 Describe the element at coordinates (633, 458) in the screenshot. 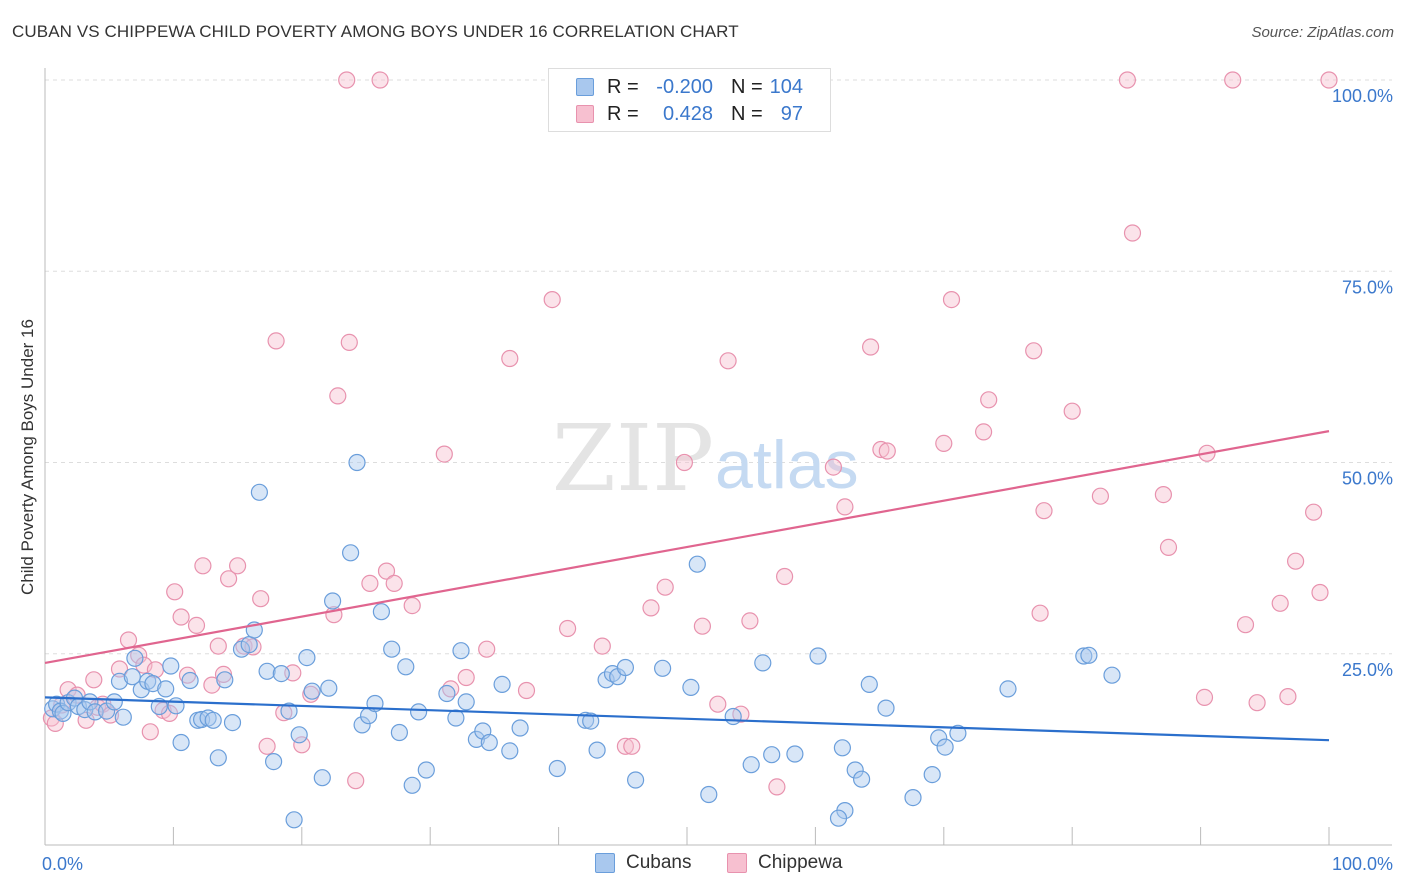

I see `watermark-zip: ZIP` at that location.